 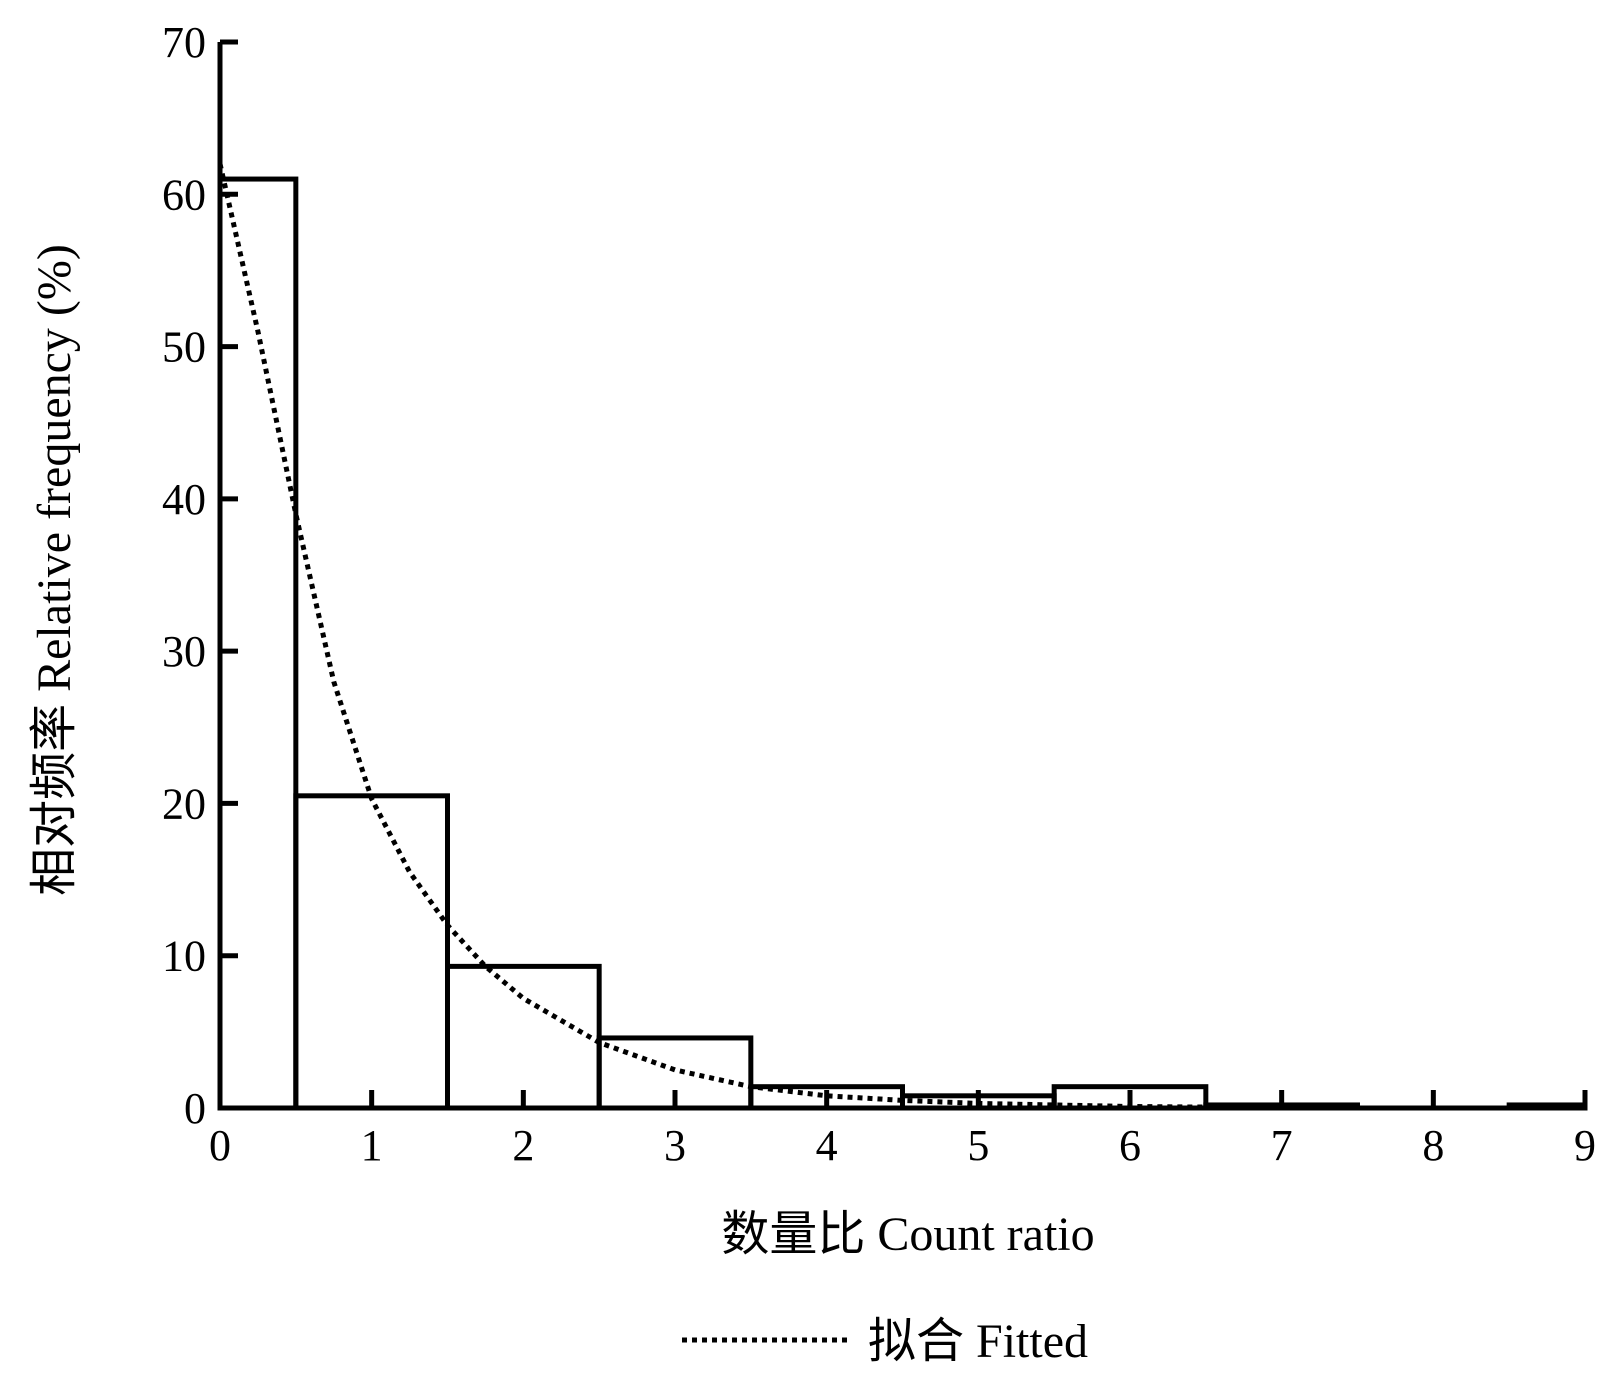 I want to click on y-tick-label-70: 70, so click(x=184, y=42).